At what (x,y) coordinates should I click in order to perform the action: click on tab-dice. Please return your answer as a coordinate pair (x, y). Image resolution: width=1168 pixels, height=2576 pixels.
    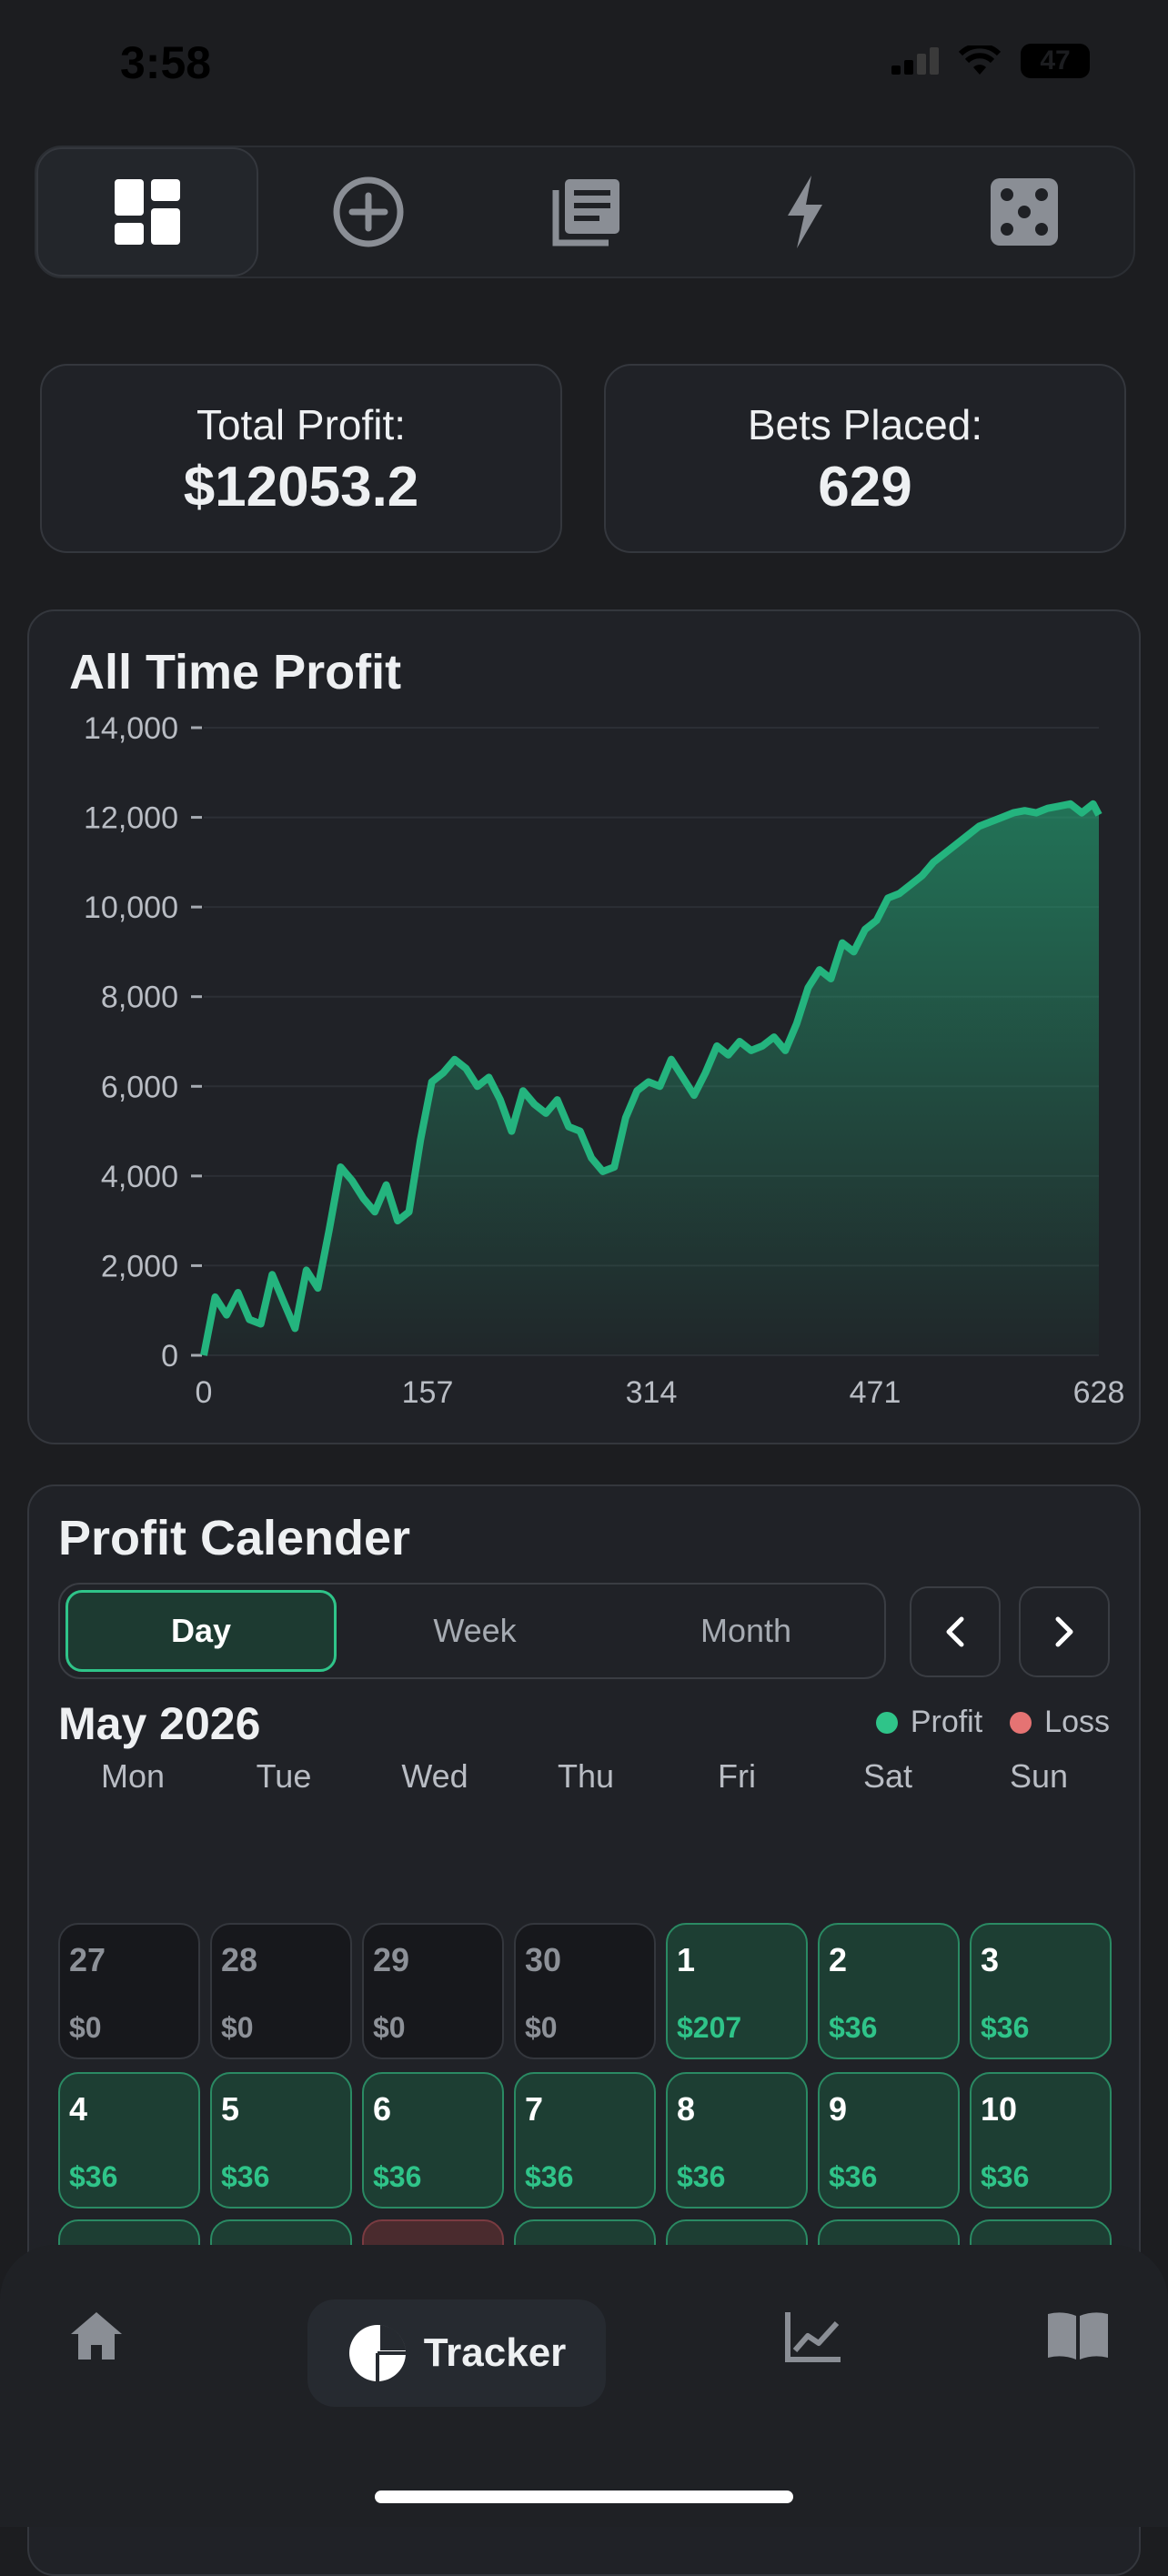
    Looking at the image, I should click on (1024, 212).